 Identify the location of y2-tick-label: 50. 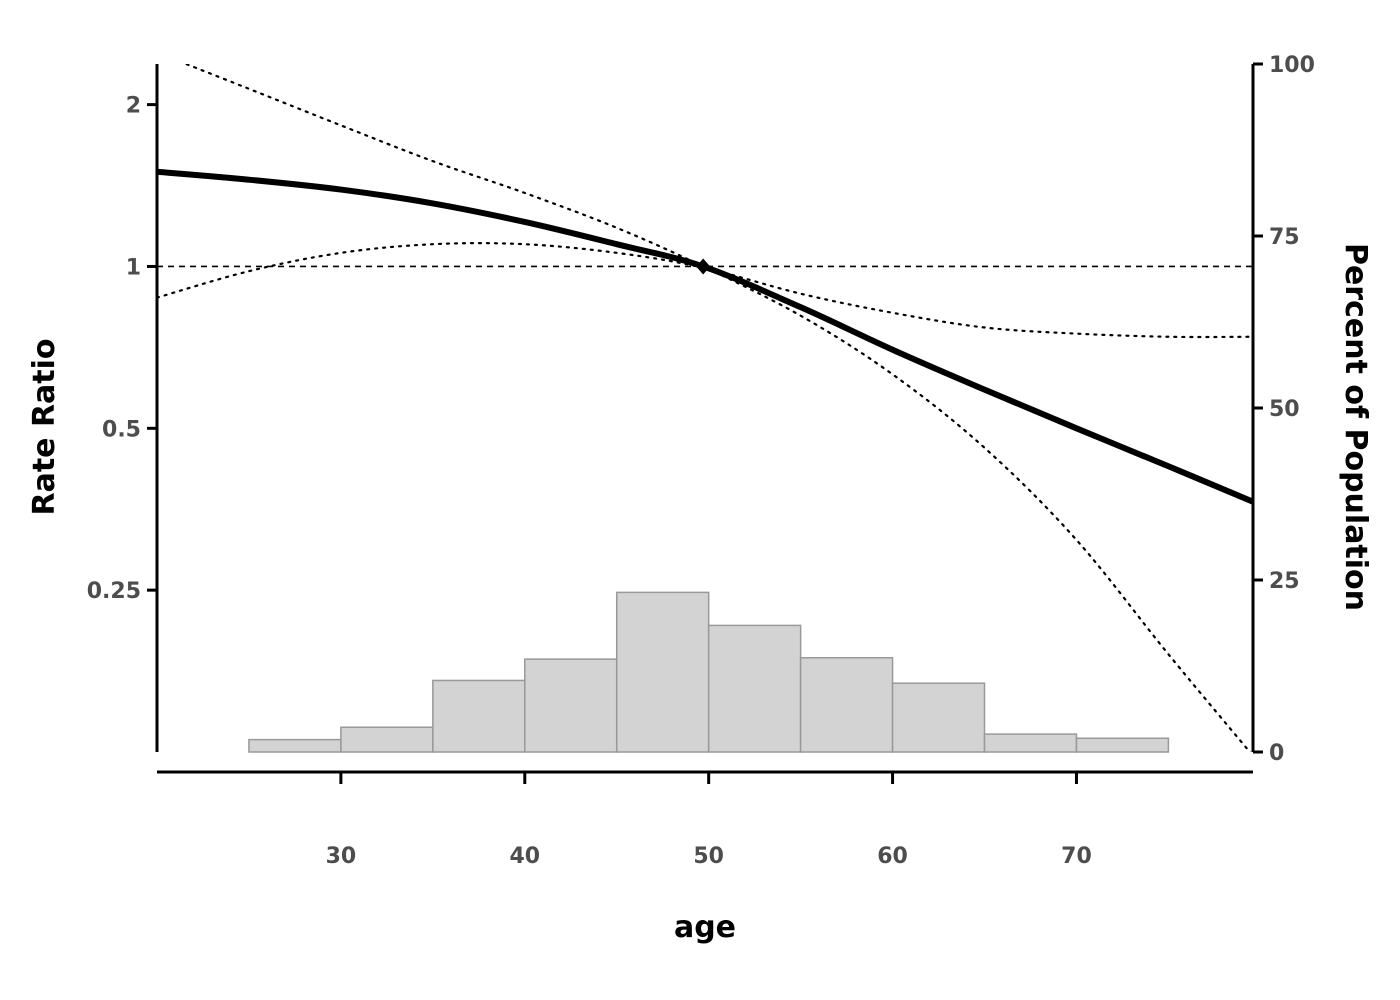
(1284, 409).